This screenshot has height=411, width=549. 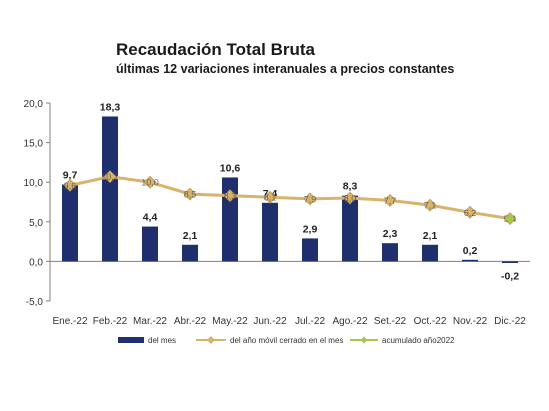 I want to click on bar-value-label: 9,7, so click(x=70, y=176).